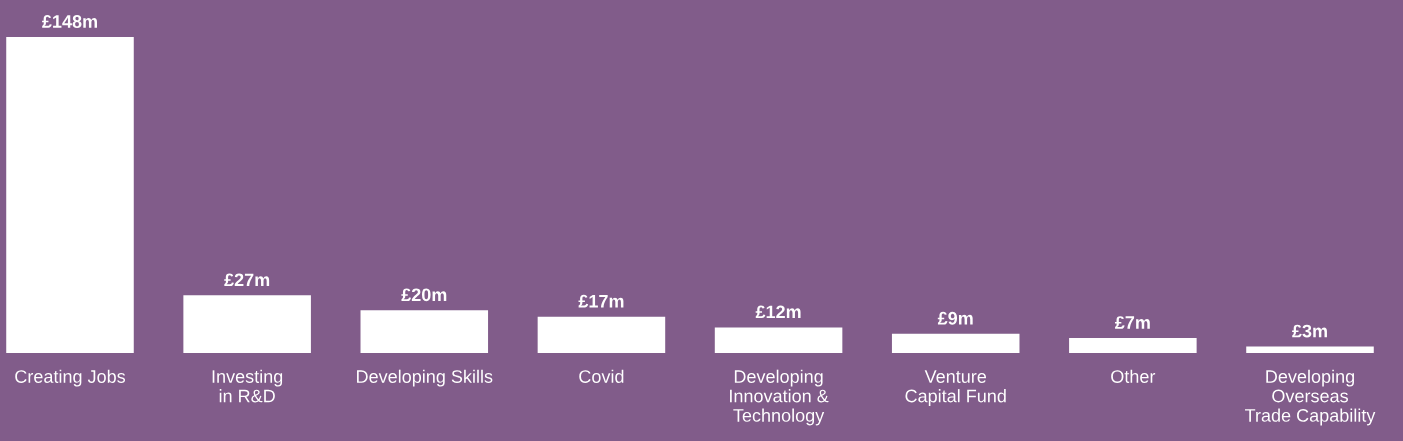 Image resolution: width=1403 pixels, height=441 pixels. What do you see at coordinates (425, 378) in the screenshot?
I see `x-tick-label: Developing Skills` at bounding box center [425, 378].